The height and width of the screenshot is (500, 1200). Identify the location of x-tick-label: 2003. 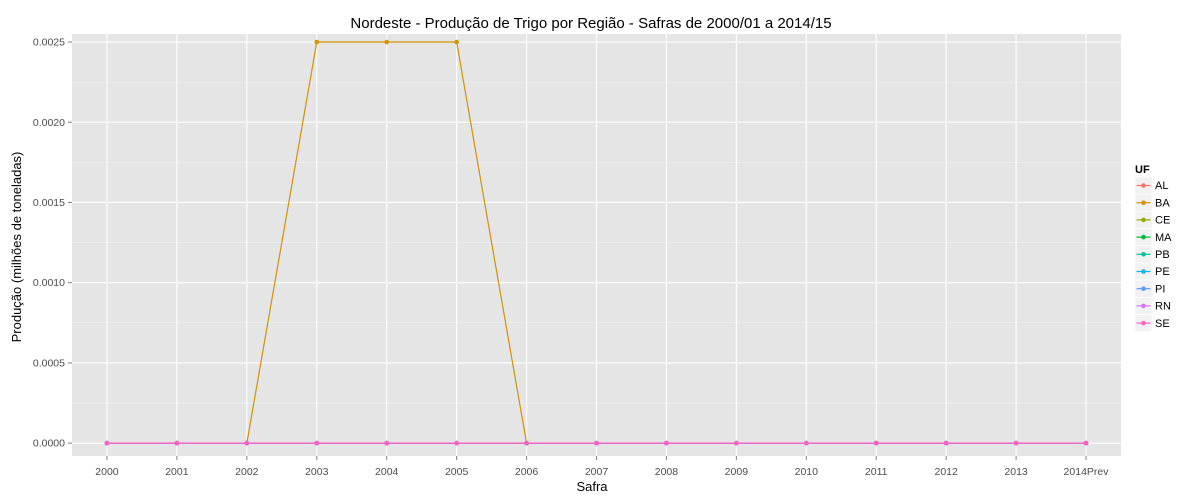
(317, 472).